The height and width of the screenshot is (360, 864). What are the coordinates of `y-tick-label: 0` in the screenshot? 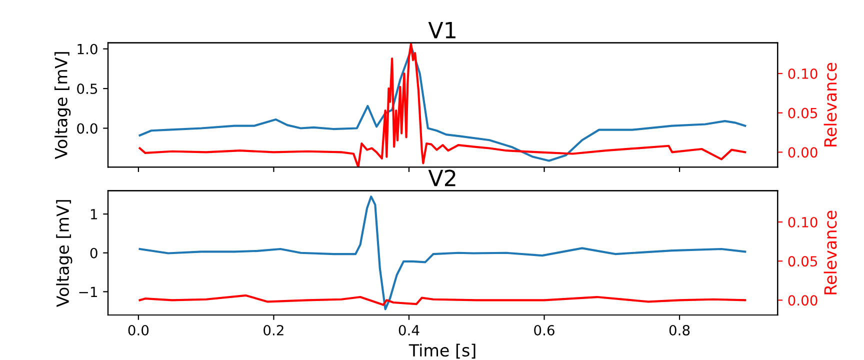 It's located at (94, 253).